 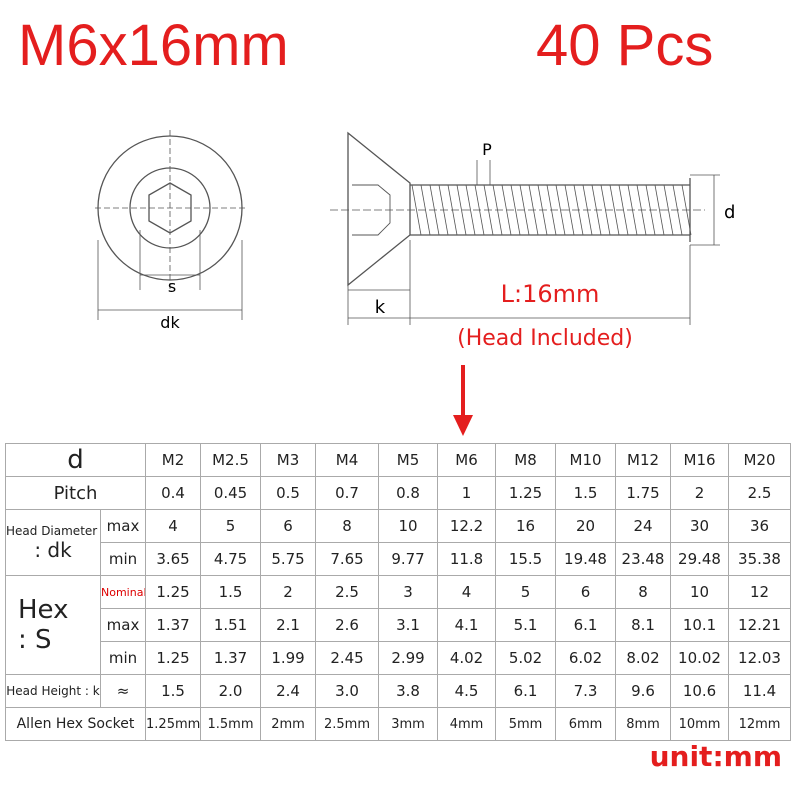 I want to click on cell: 4.1, so click(x=467, y=625).